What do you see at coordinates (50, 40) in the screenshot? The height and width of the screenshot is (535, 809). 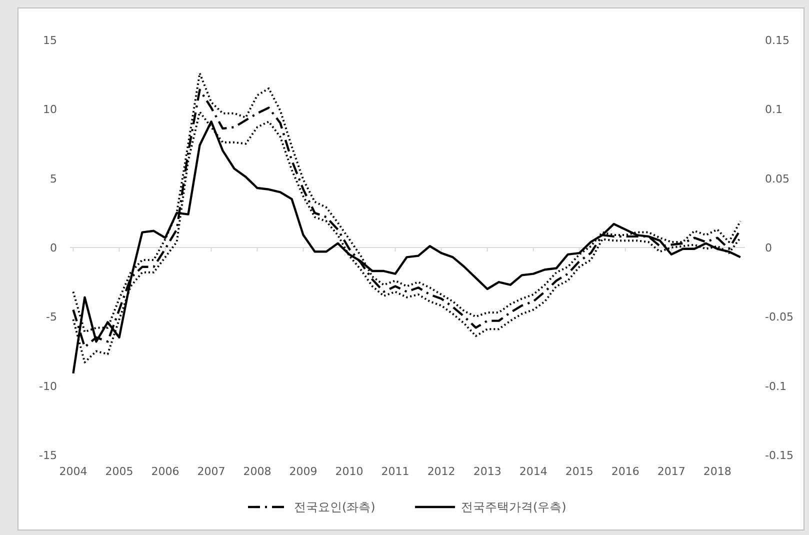 I see `y-tick-label: 15` at bounding box center [50, 40].